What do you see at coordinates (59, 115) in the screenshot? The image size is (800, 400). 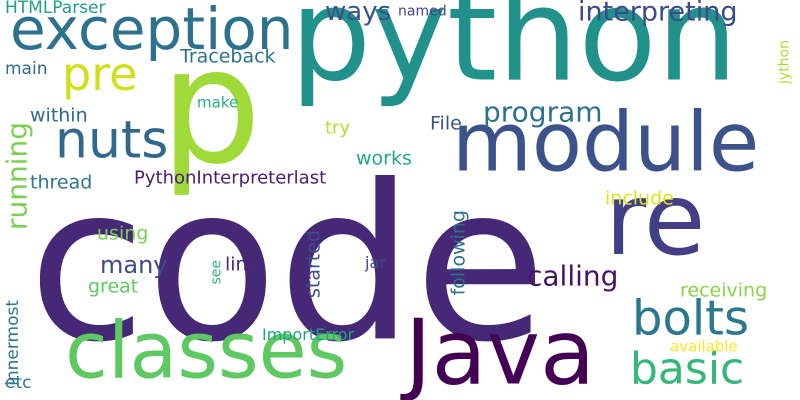 I see `word-within: within` at bounding box center [59, 115].